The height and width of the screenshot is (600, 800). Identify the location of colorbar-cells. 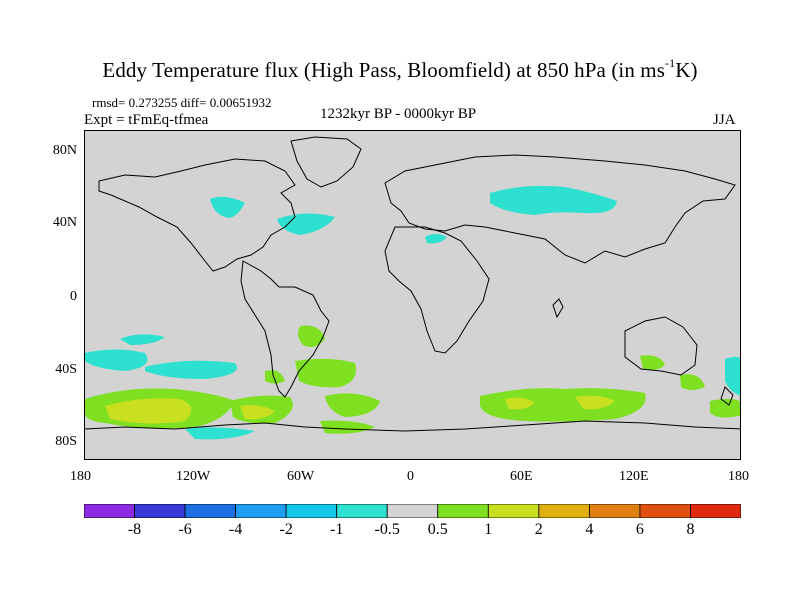
(412, 511).